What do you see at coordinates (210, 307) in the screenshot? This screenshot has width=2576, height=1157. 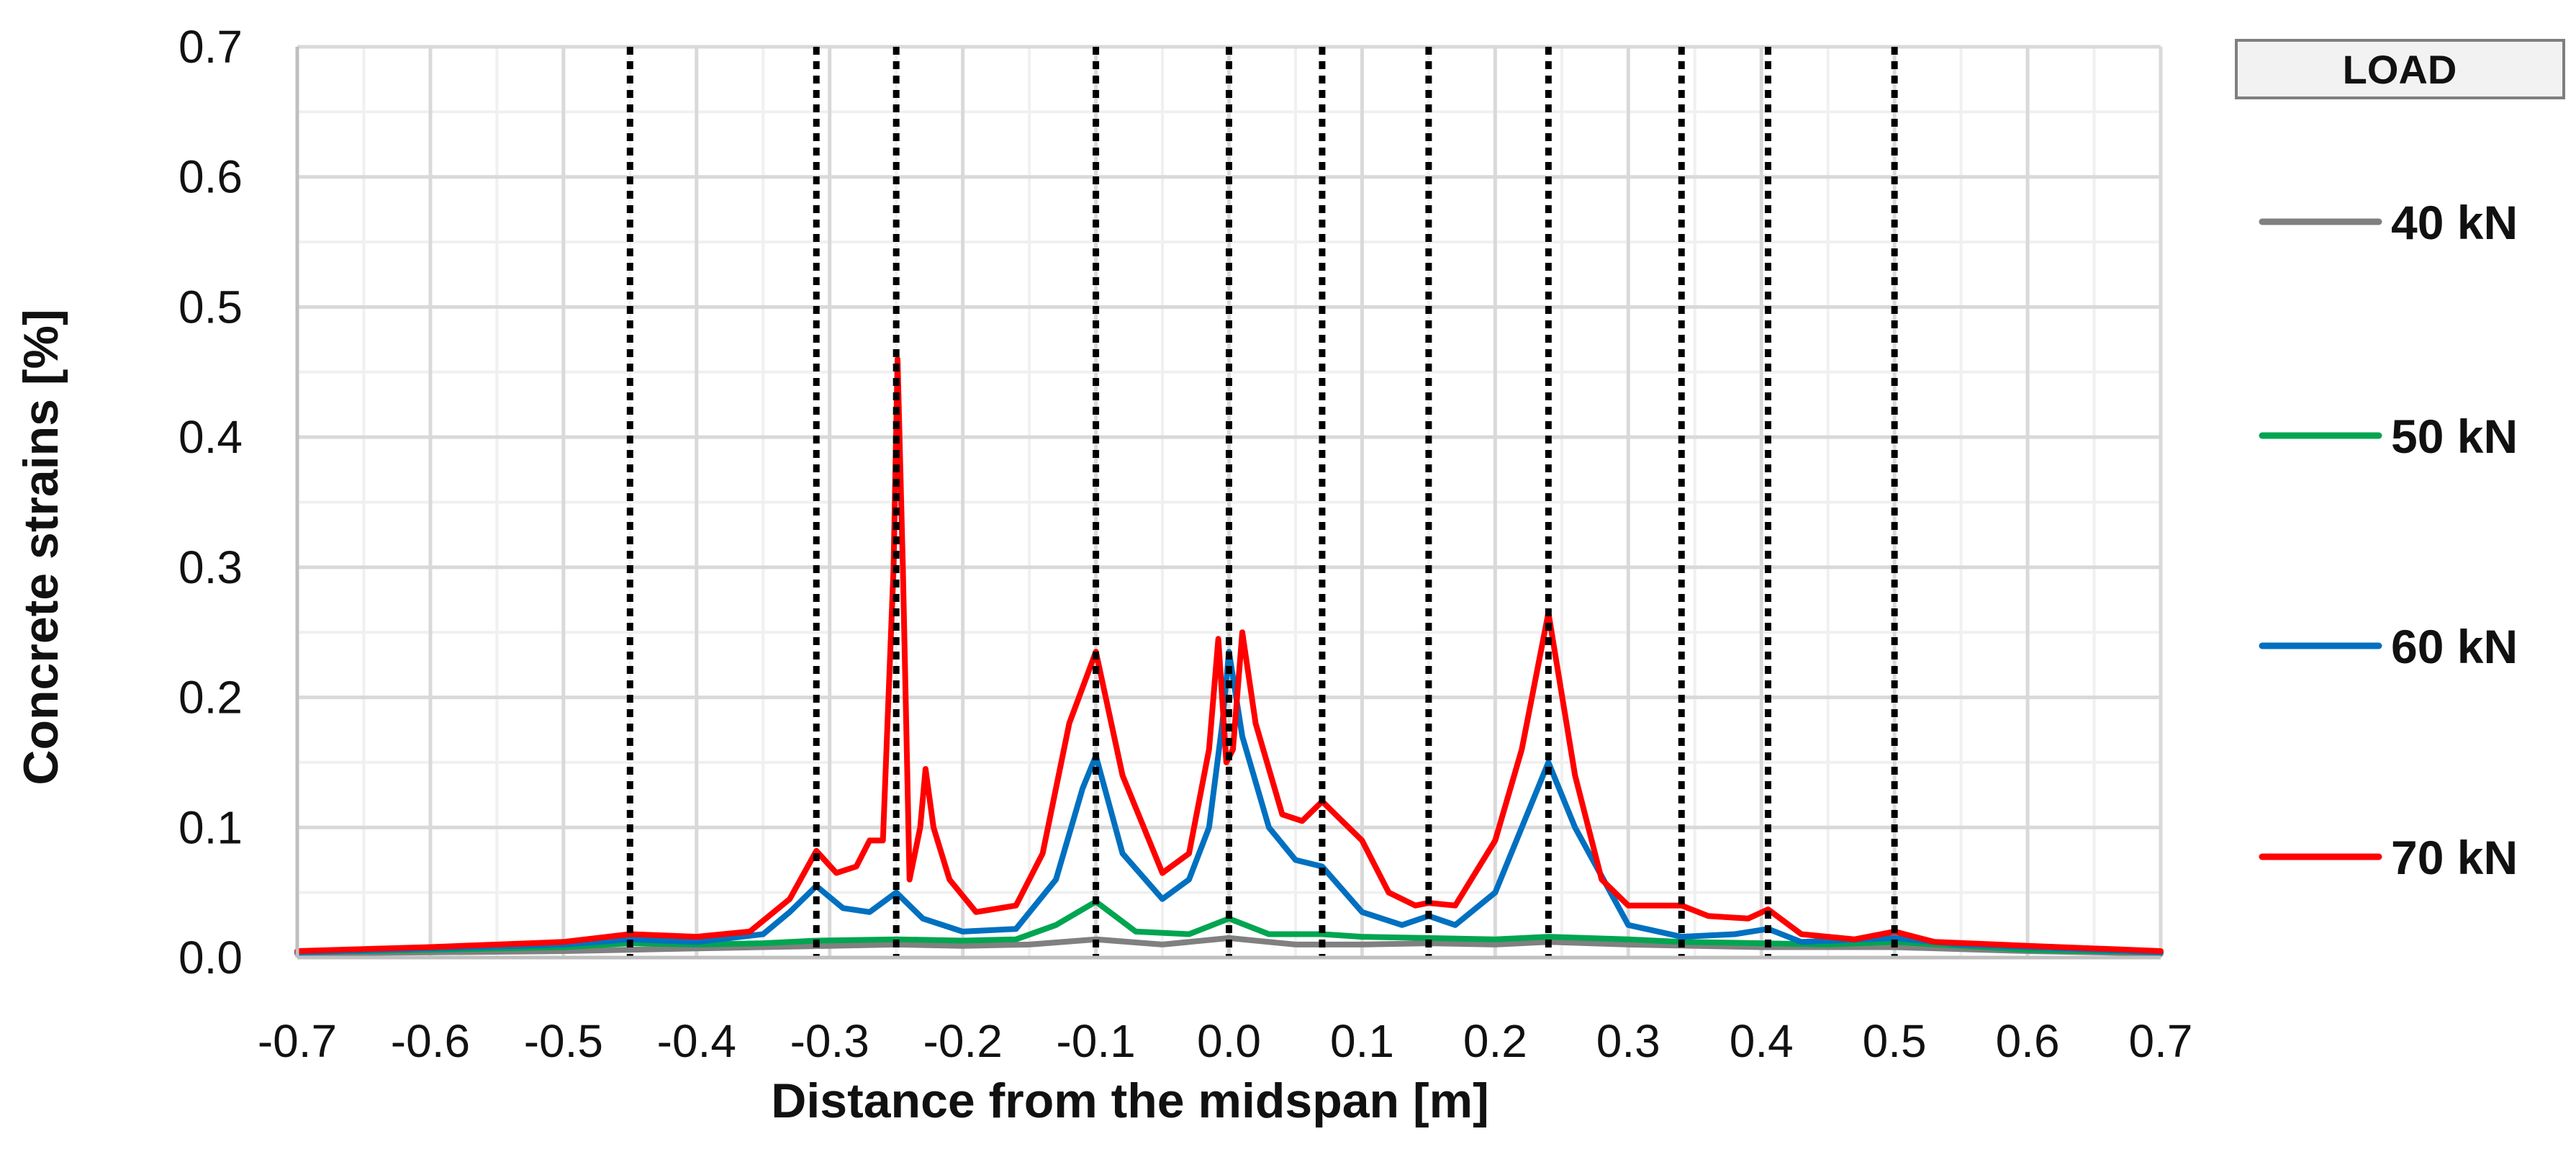 I see `y-tick-label: 0.5` at bounding box center [210, 307].